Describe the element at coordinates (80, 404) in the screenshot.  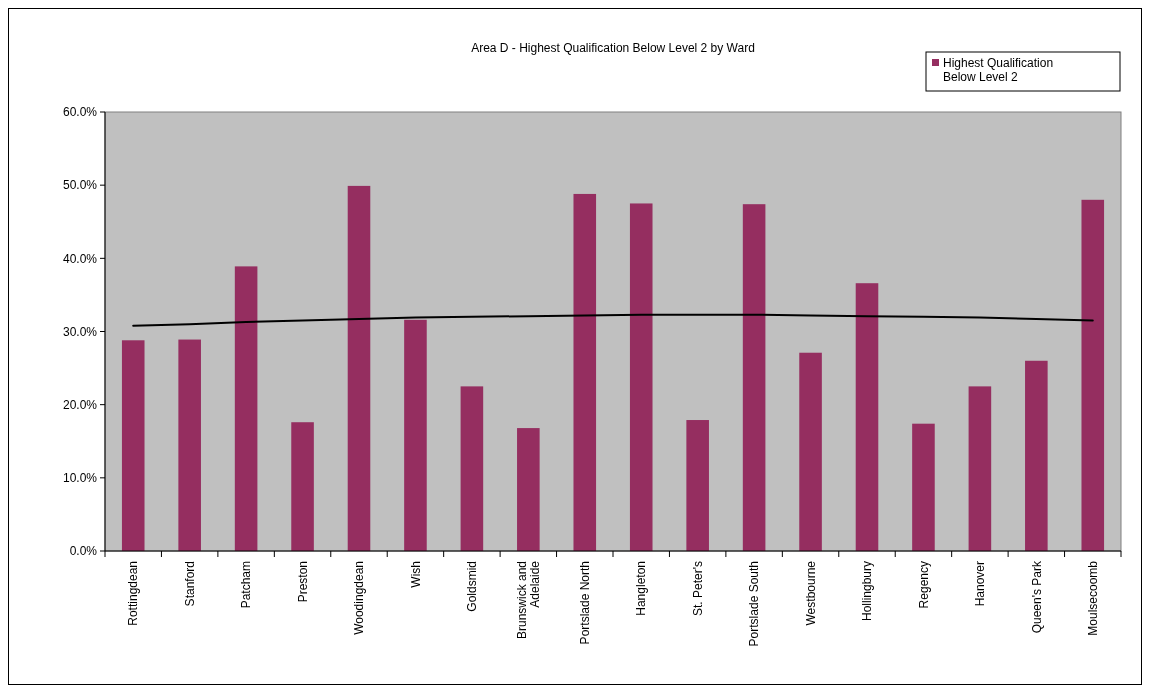
I see `y-tick-label: 20.0%` at that location.